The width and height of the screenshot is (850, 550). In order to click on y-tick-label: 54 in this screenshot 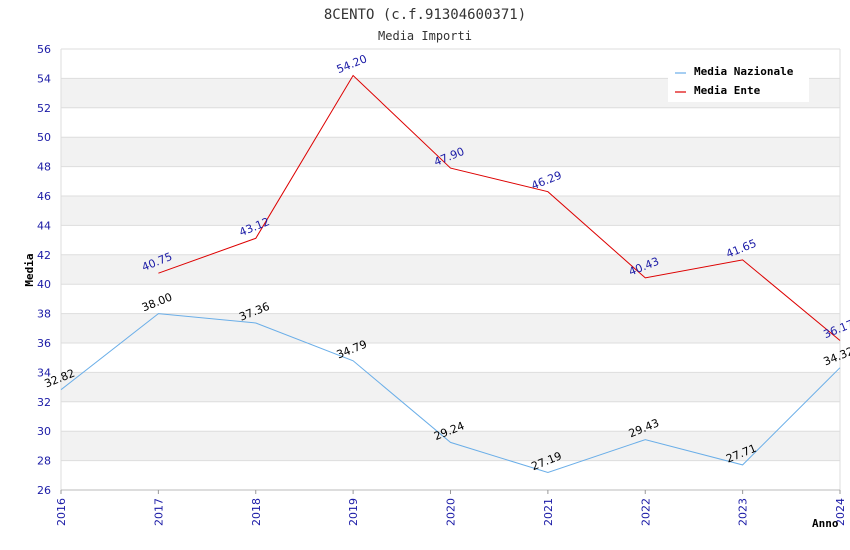, I will do `click(44, 78)`.